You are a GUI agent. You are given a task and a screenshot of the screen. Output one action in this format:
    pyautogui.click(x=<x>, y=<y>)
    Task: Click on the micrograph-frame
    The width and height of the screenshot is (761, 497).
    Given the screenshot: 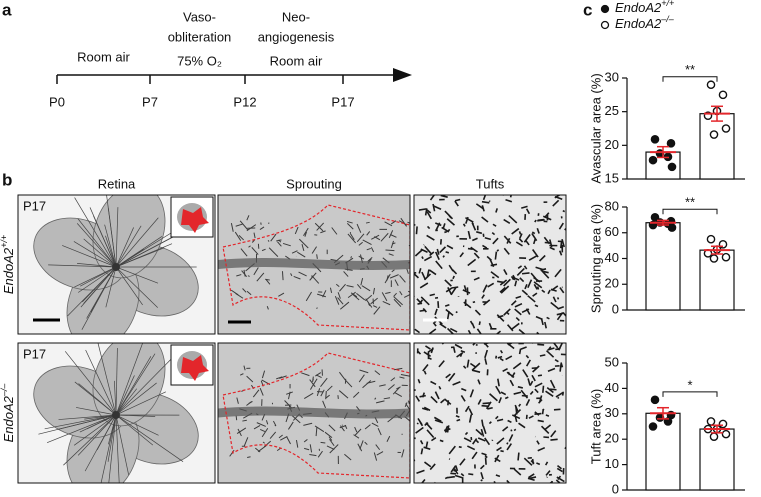 What is the action you would take?
    pyautogui.click(x=490, y=264)
    